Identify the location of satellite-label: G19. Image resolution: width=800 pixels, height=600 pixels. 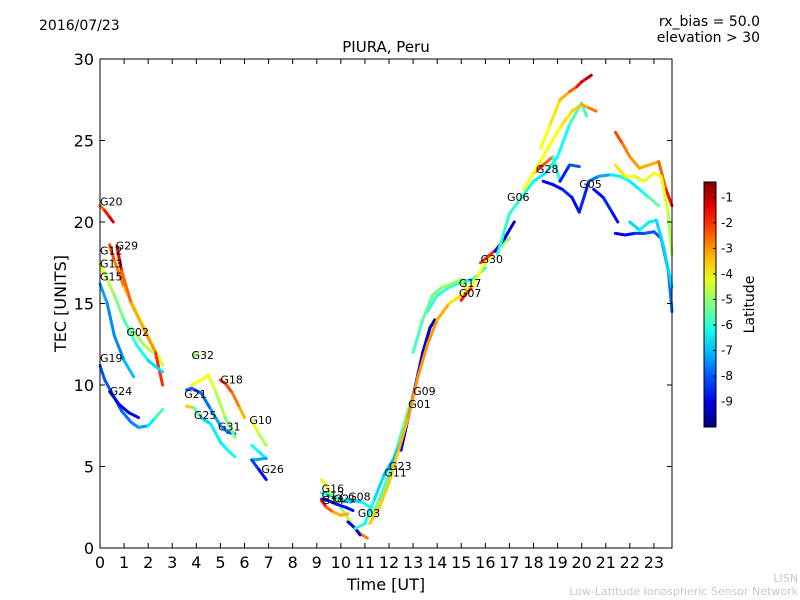
(111, 358).